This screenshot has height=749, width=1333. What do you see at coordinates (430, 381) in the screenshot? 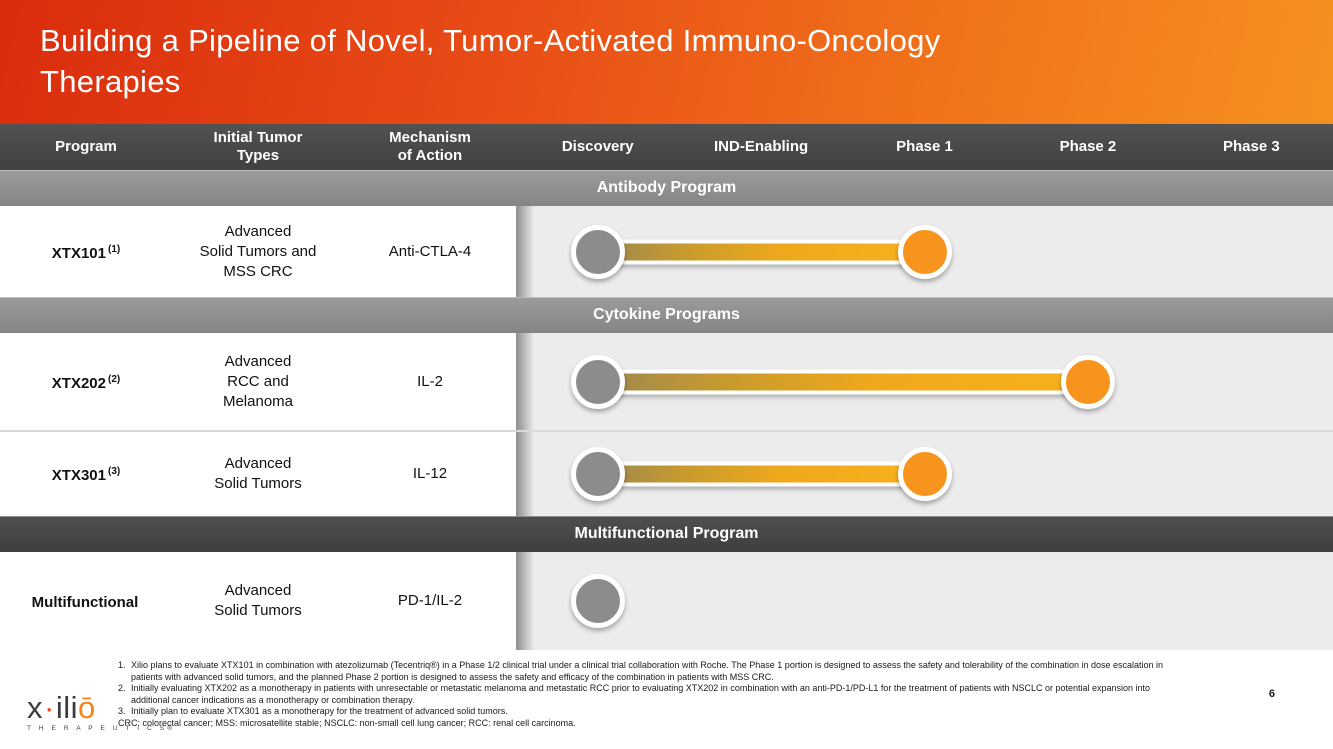
I see `mechanism-cell: IL-2` at bounding box center [430, 381].